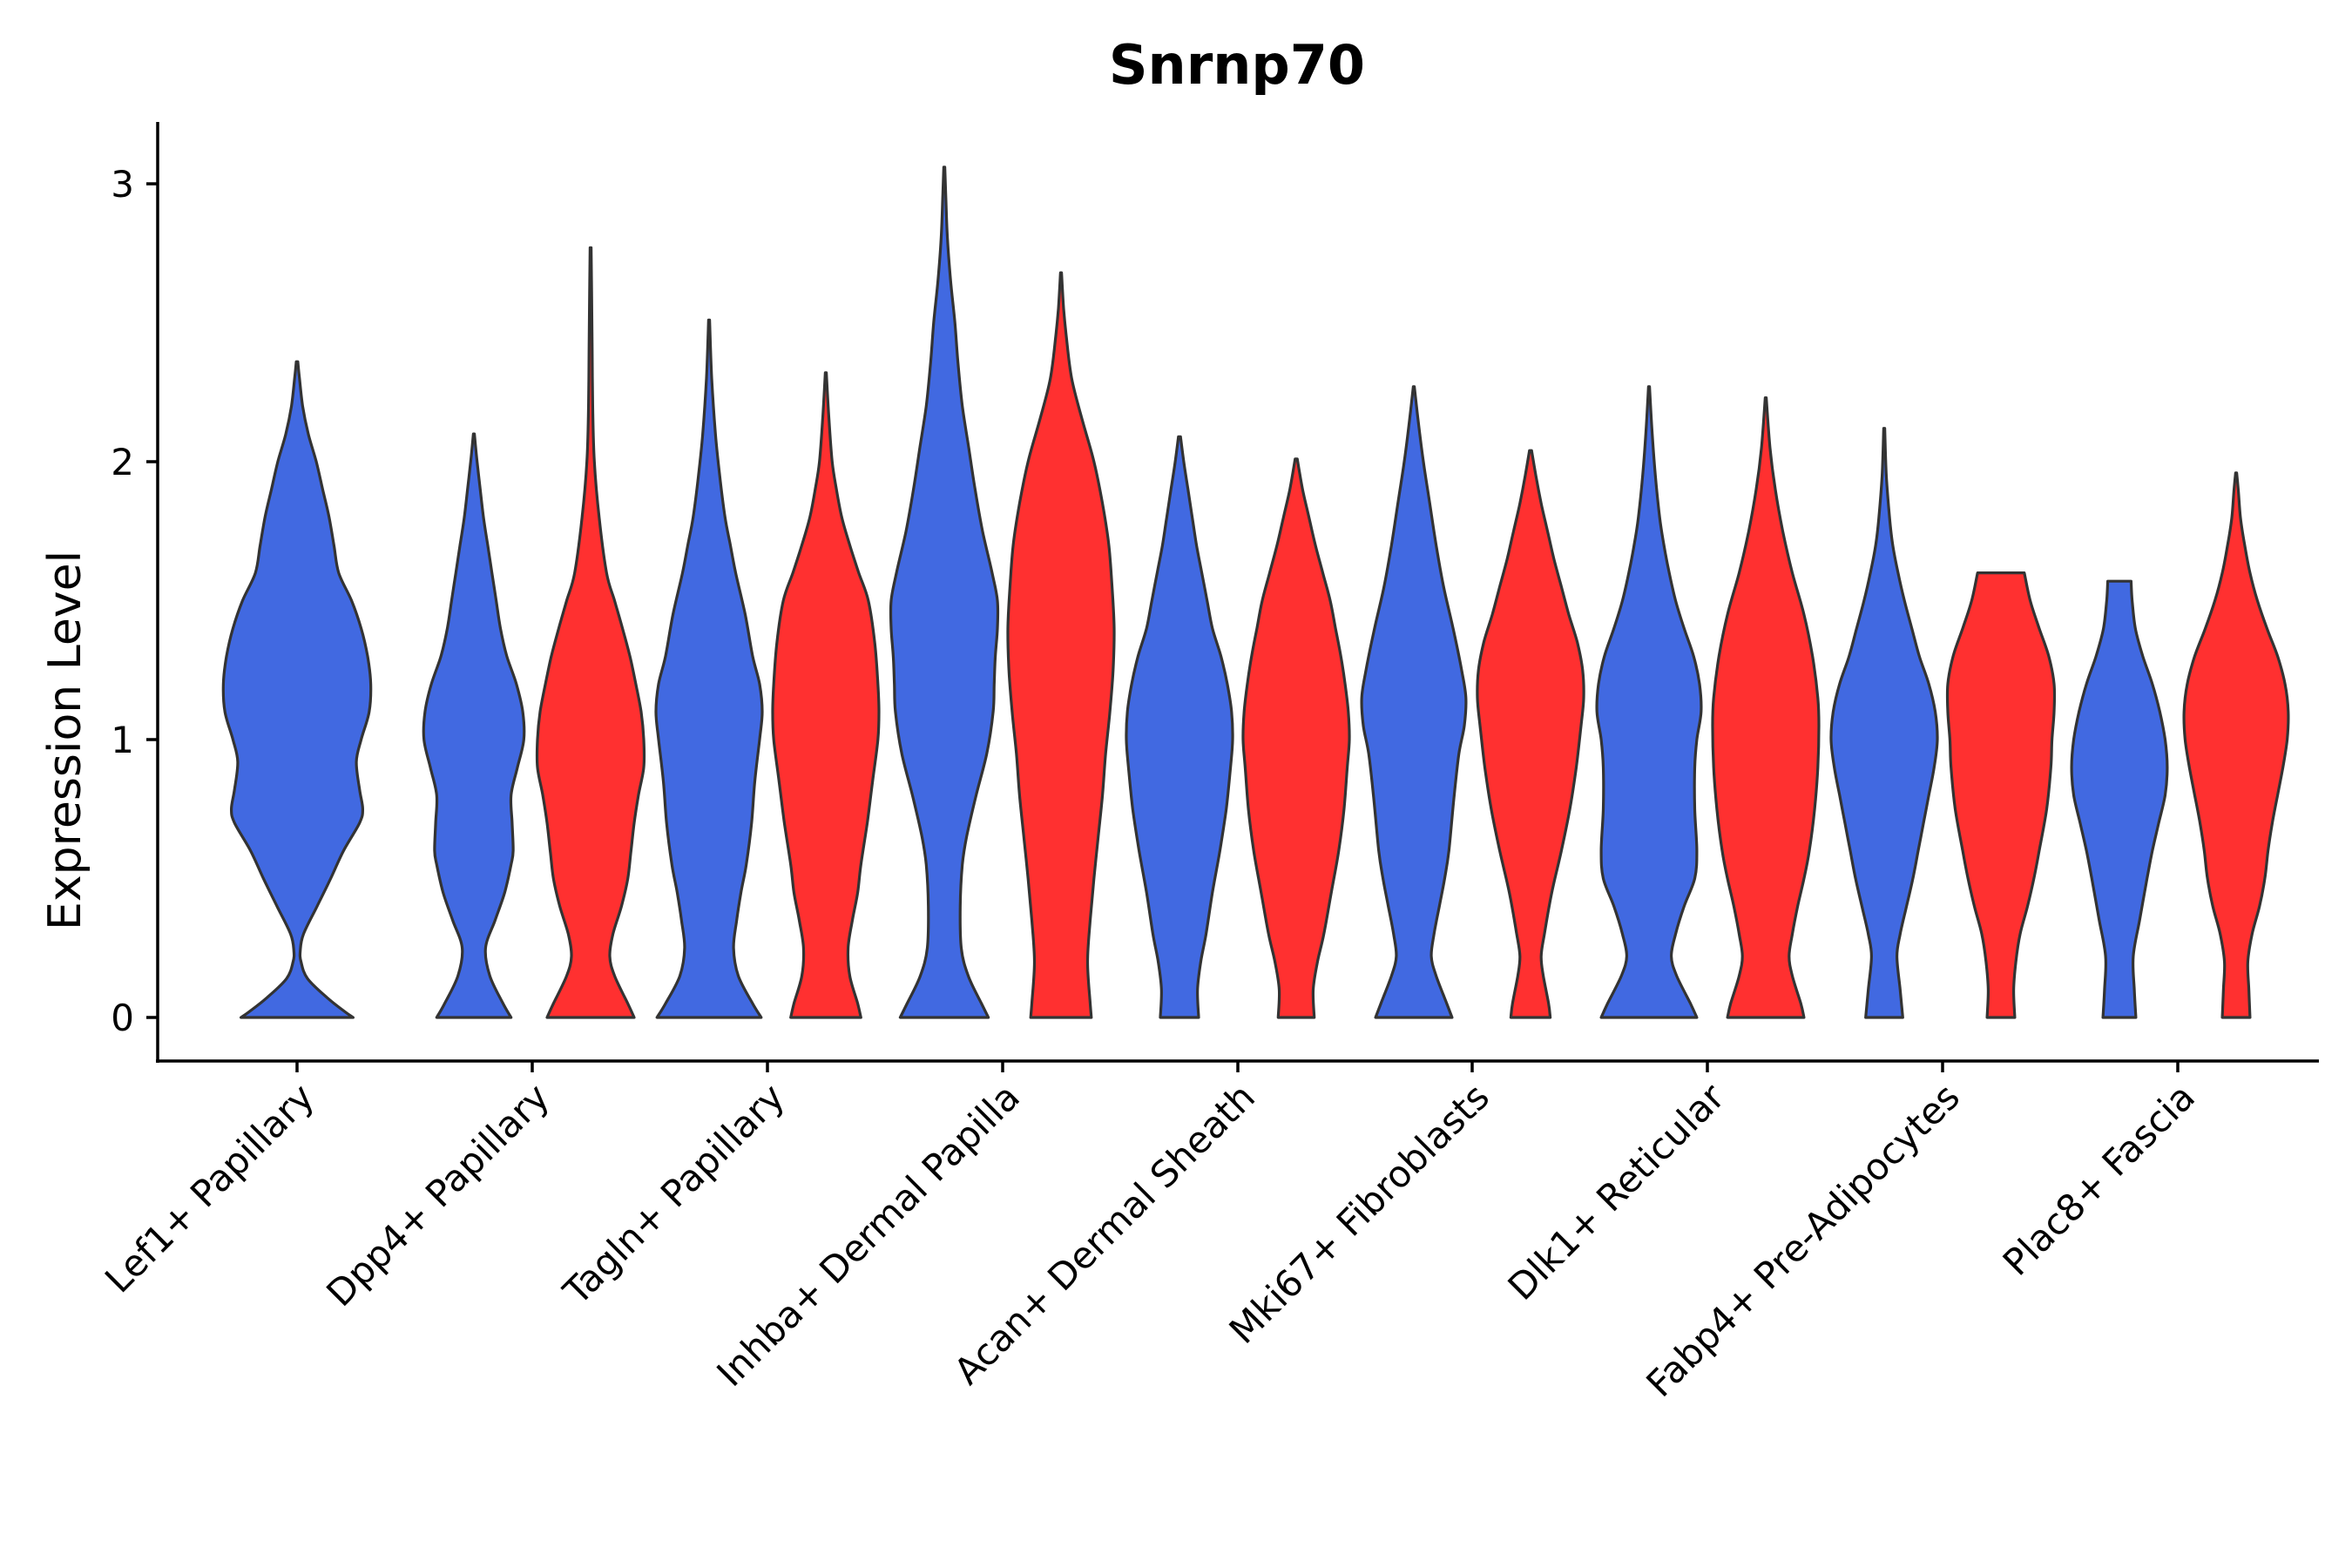  What do you see at coordinates (438, 1195) in the screenshot?
I see `x-tick-label: Dpp4+ Papillary` at bounding box center [438, 1195].